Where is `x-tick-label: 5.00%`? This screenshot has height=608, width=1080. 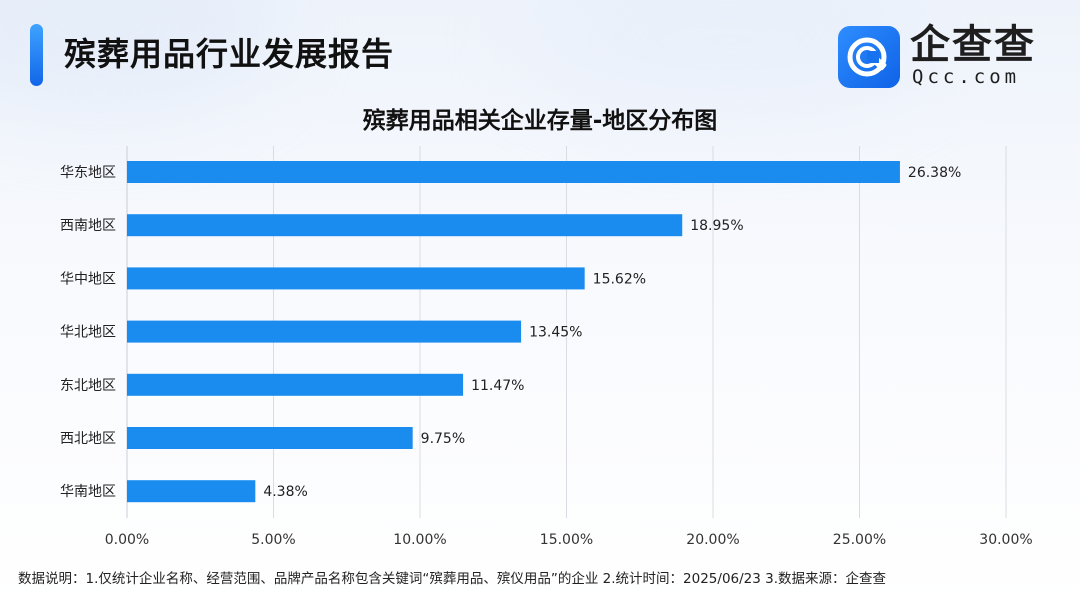
x-tick-label: 5.00% is located at coordinates (273, 540).